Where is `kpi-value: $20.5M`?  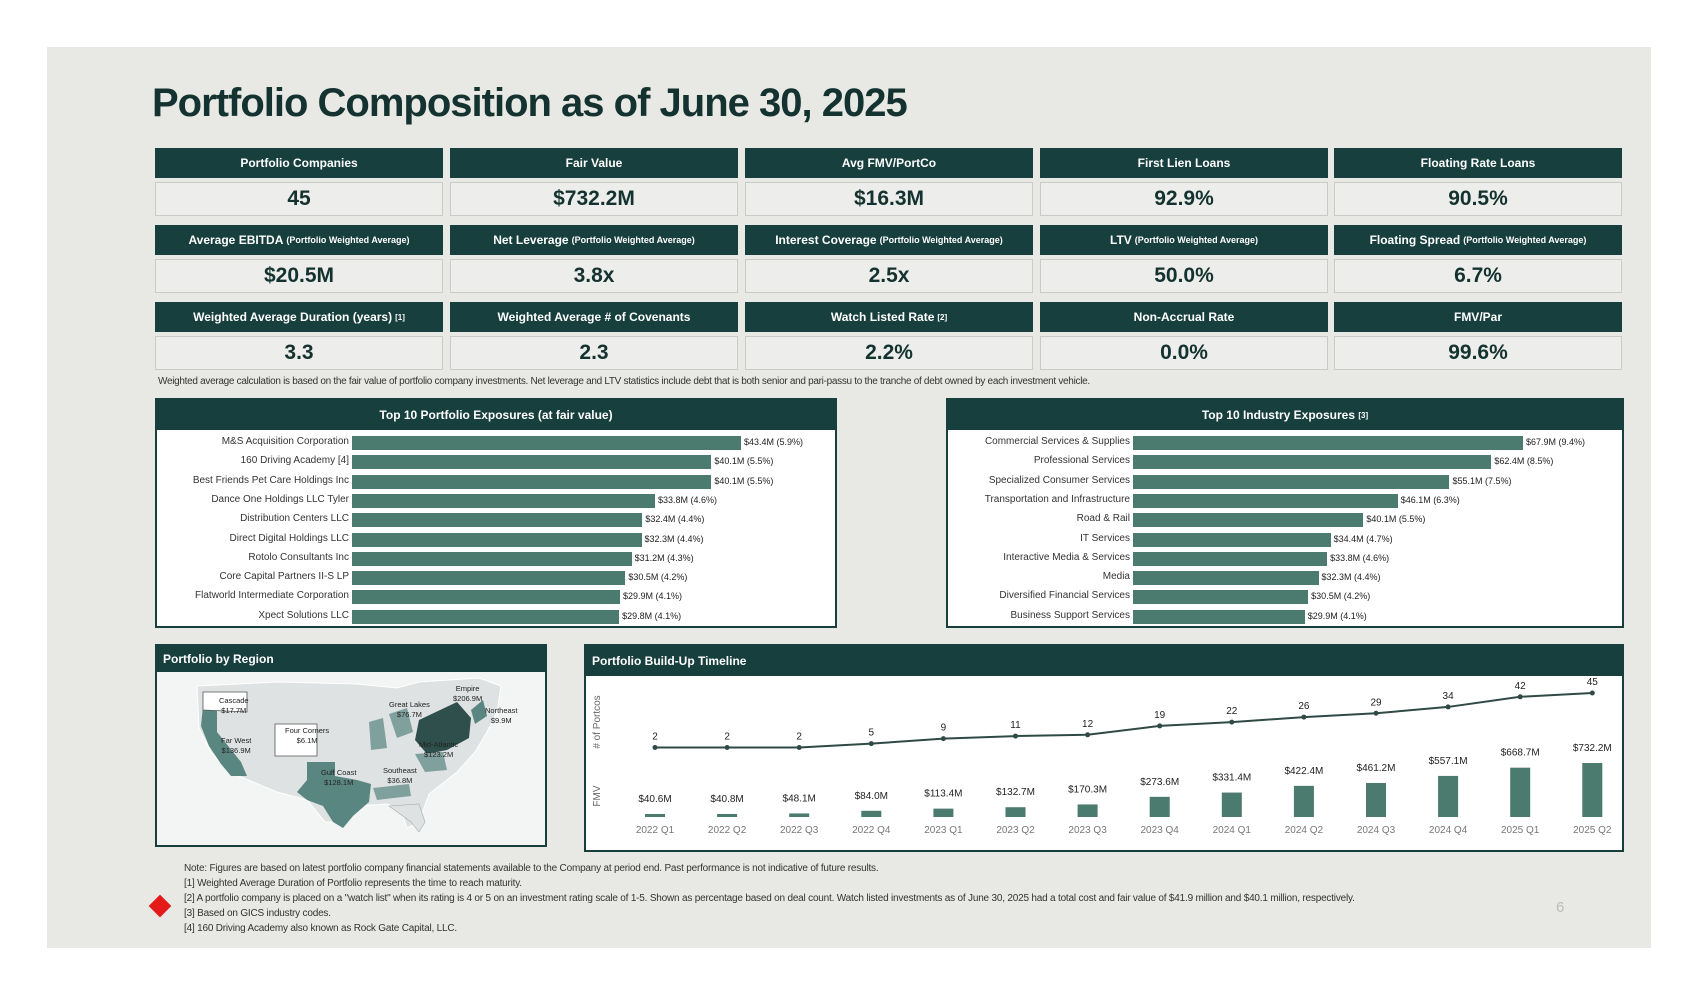
kpi-value: $20.5M is located at coordinates (299, 276).